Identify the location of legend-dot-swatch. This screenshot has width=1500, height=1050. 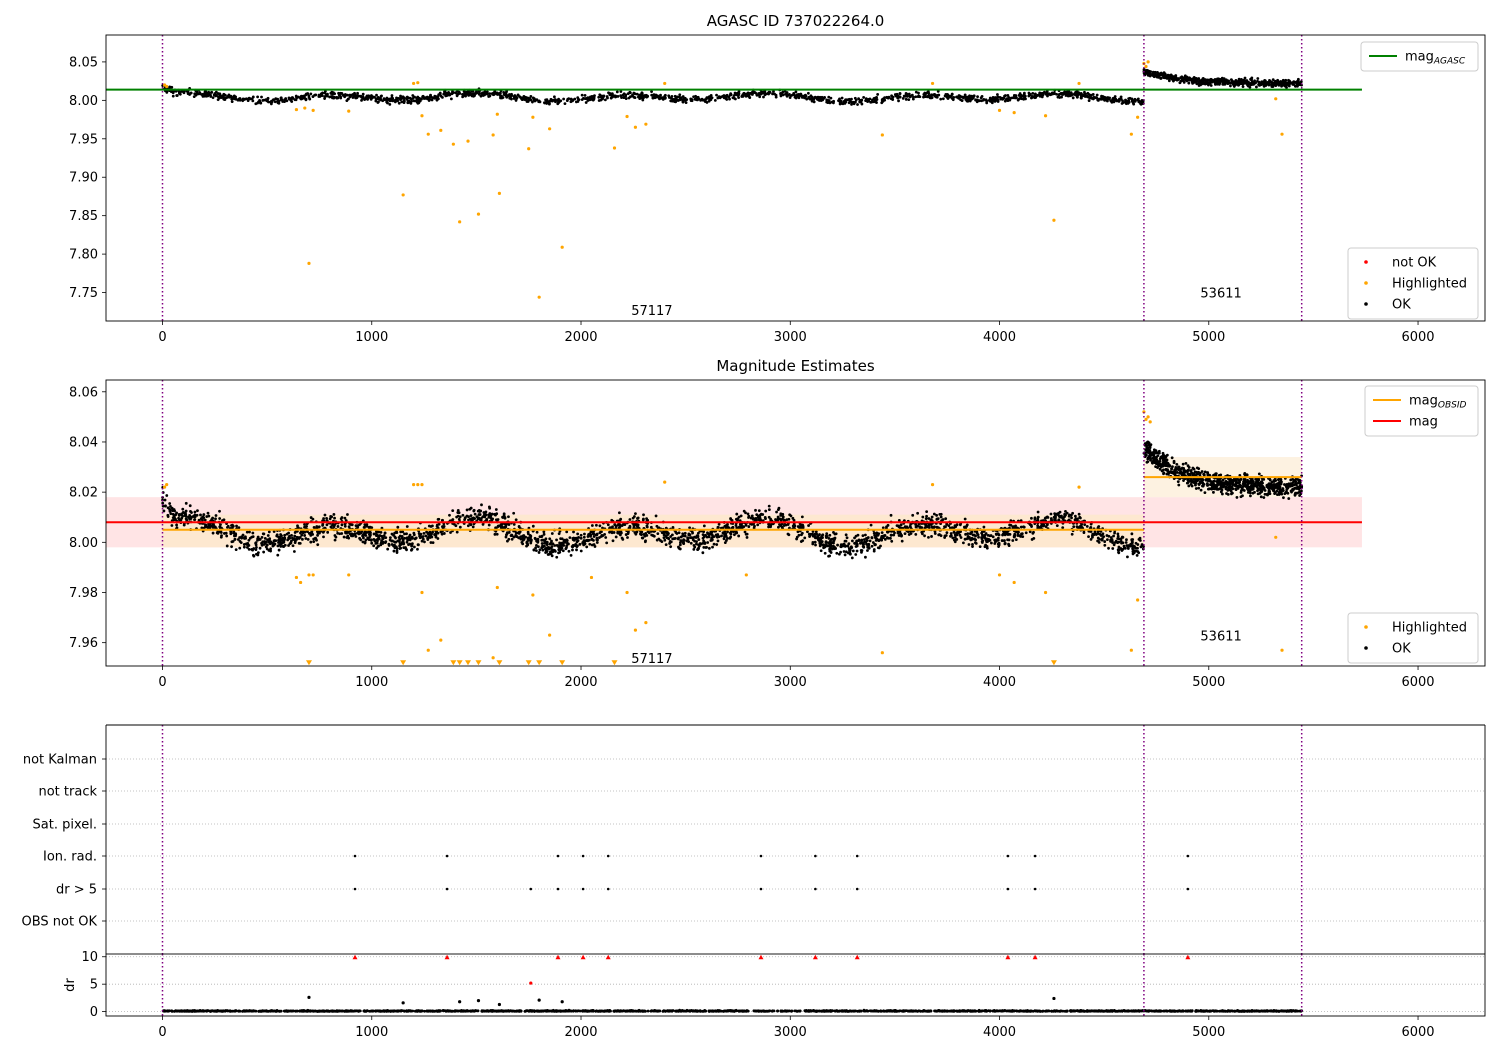
(1366, 262).